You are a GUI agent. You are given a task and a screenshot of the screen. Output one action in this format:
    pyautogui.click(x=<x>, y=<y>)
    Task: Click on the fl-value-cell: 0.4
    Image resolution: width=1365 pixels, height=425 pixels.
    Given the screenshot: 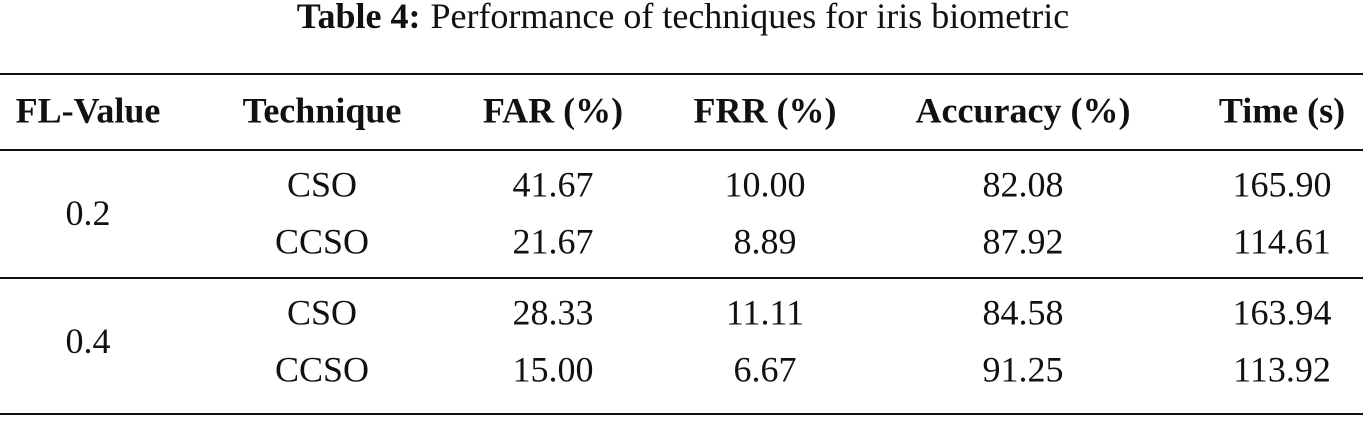 What is the action you would take?
    pyautogui.click(x=88, y=341)
    